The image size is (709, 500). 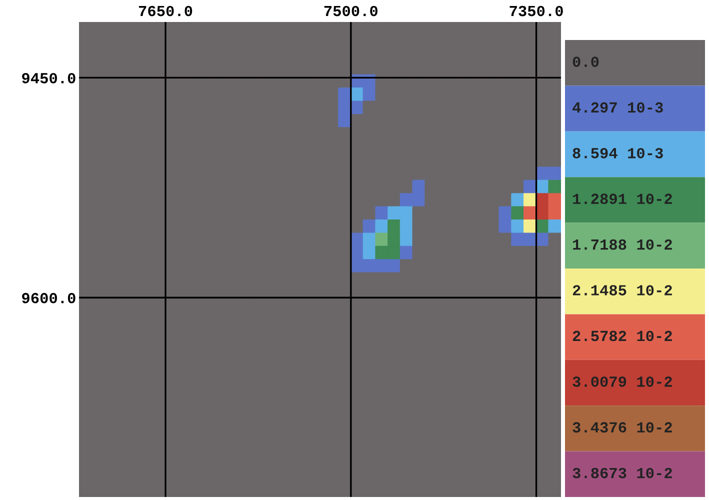 I want to click on color-bar-label: 3.4376 10-2, so click(x=622, y=427).